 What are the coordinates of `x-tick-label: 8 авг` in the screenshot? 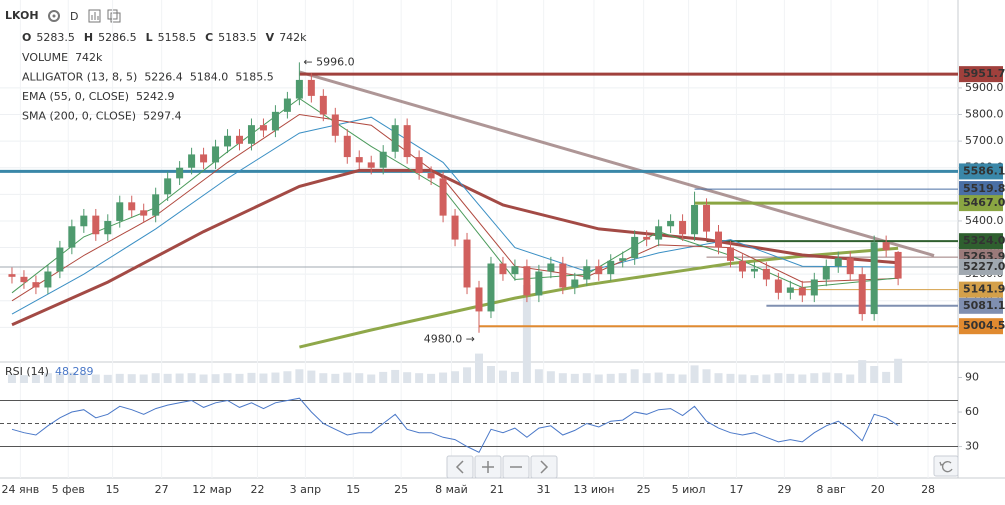 It's located at (831, 489).